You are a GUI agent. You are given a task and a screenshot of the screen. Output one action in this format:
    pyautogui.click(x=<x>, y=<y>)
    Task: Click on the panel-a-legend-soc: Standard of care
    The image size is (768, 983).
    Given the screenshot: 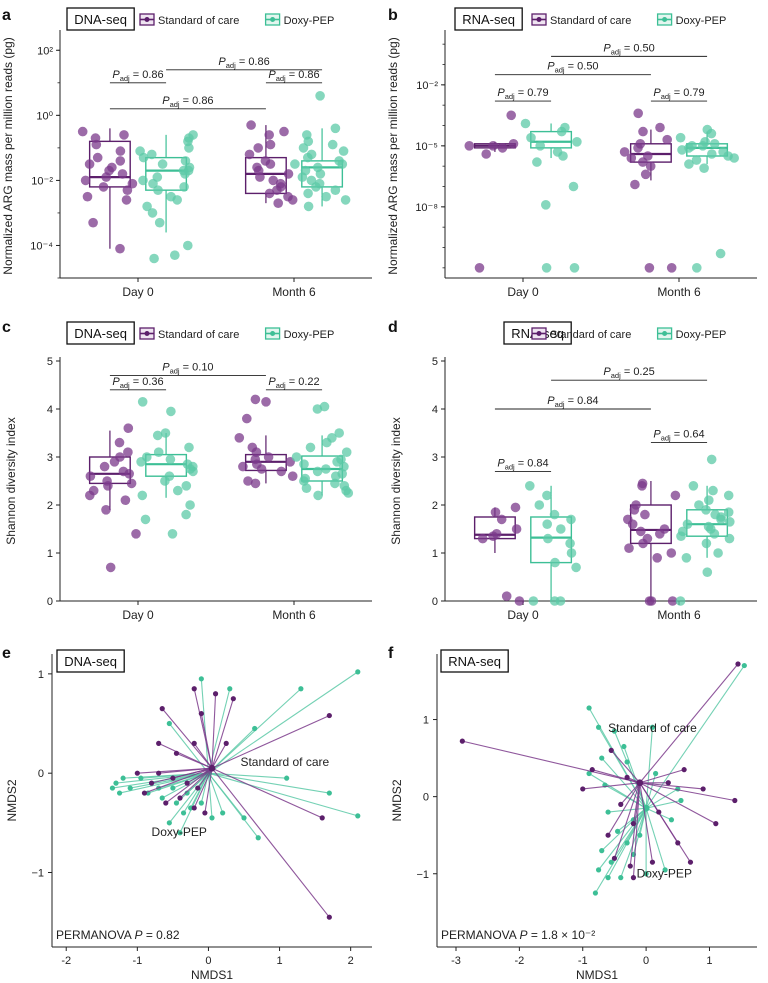 What is the action you would take?
    pyautogui.click(x=189, y=20)
    